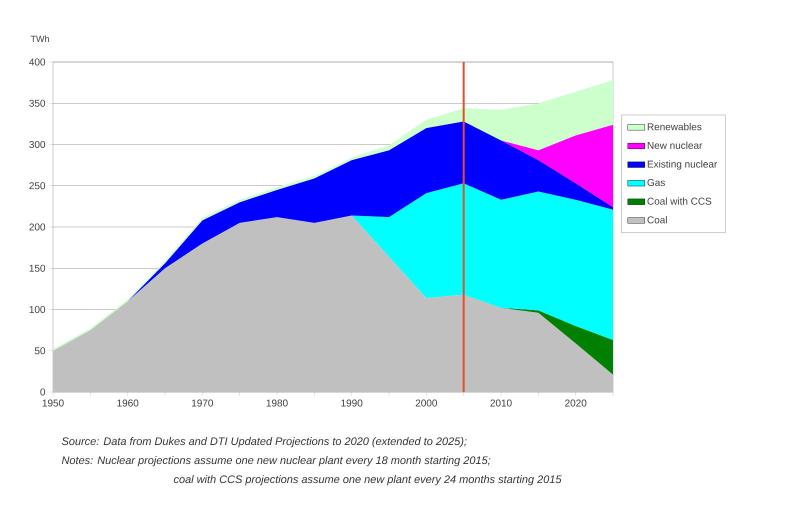 The height and width of the screenshot is (515, 798). I want to click on x-tick-label: 1970, so click(203, 403).